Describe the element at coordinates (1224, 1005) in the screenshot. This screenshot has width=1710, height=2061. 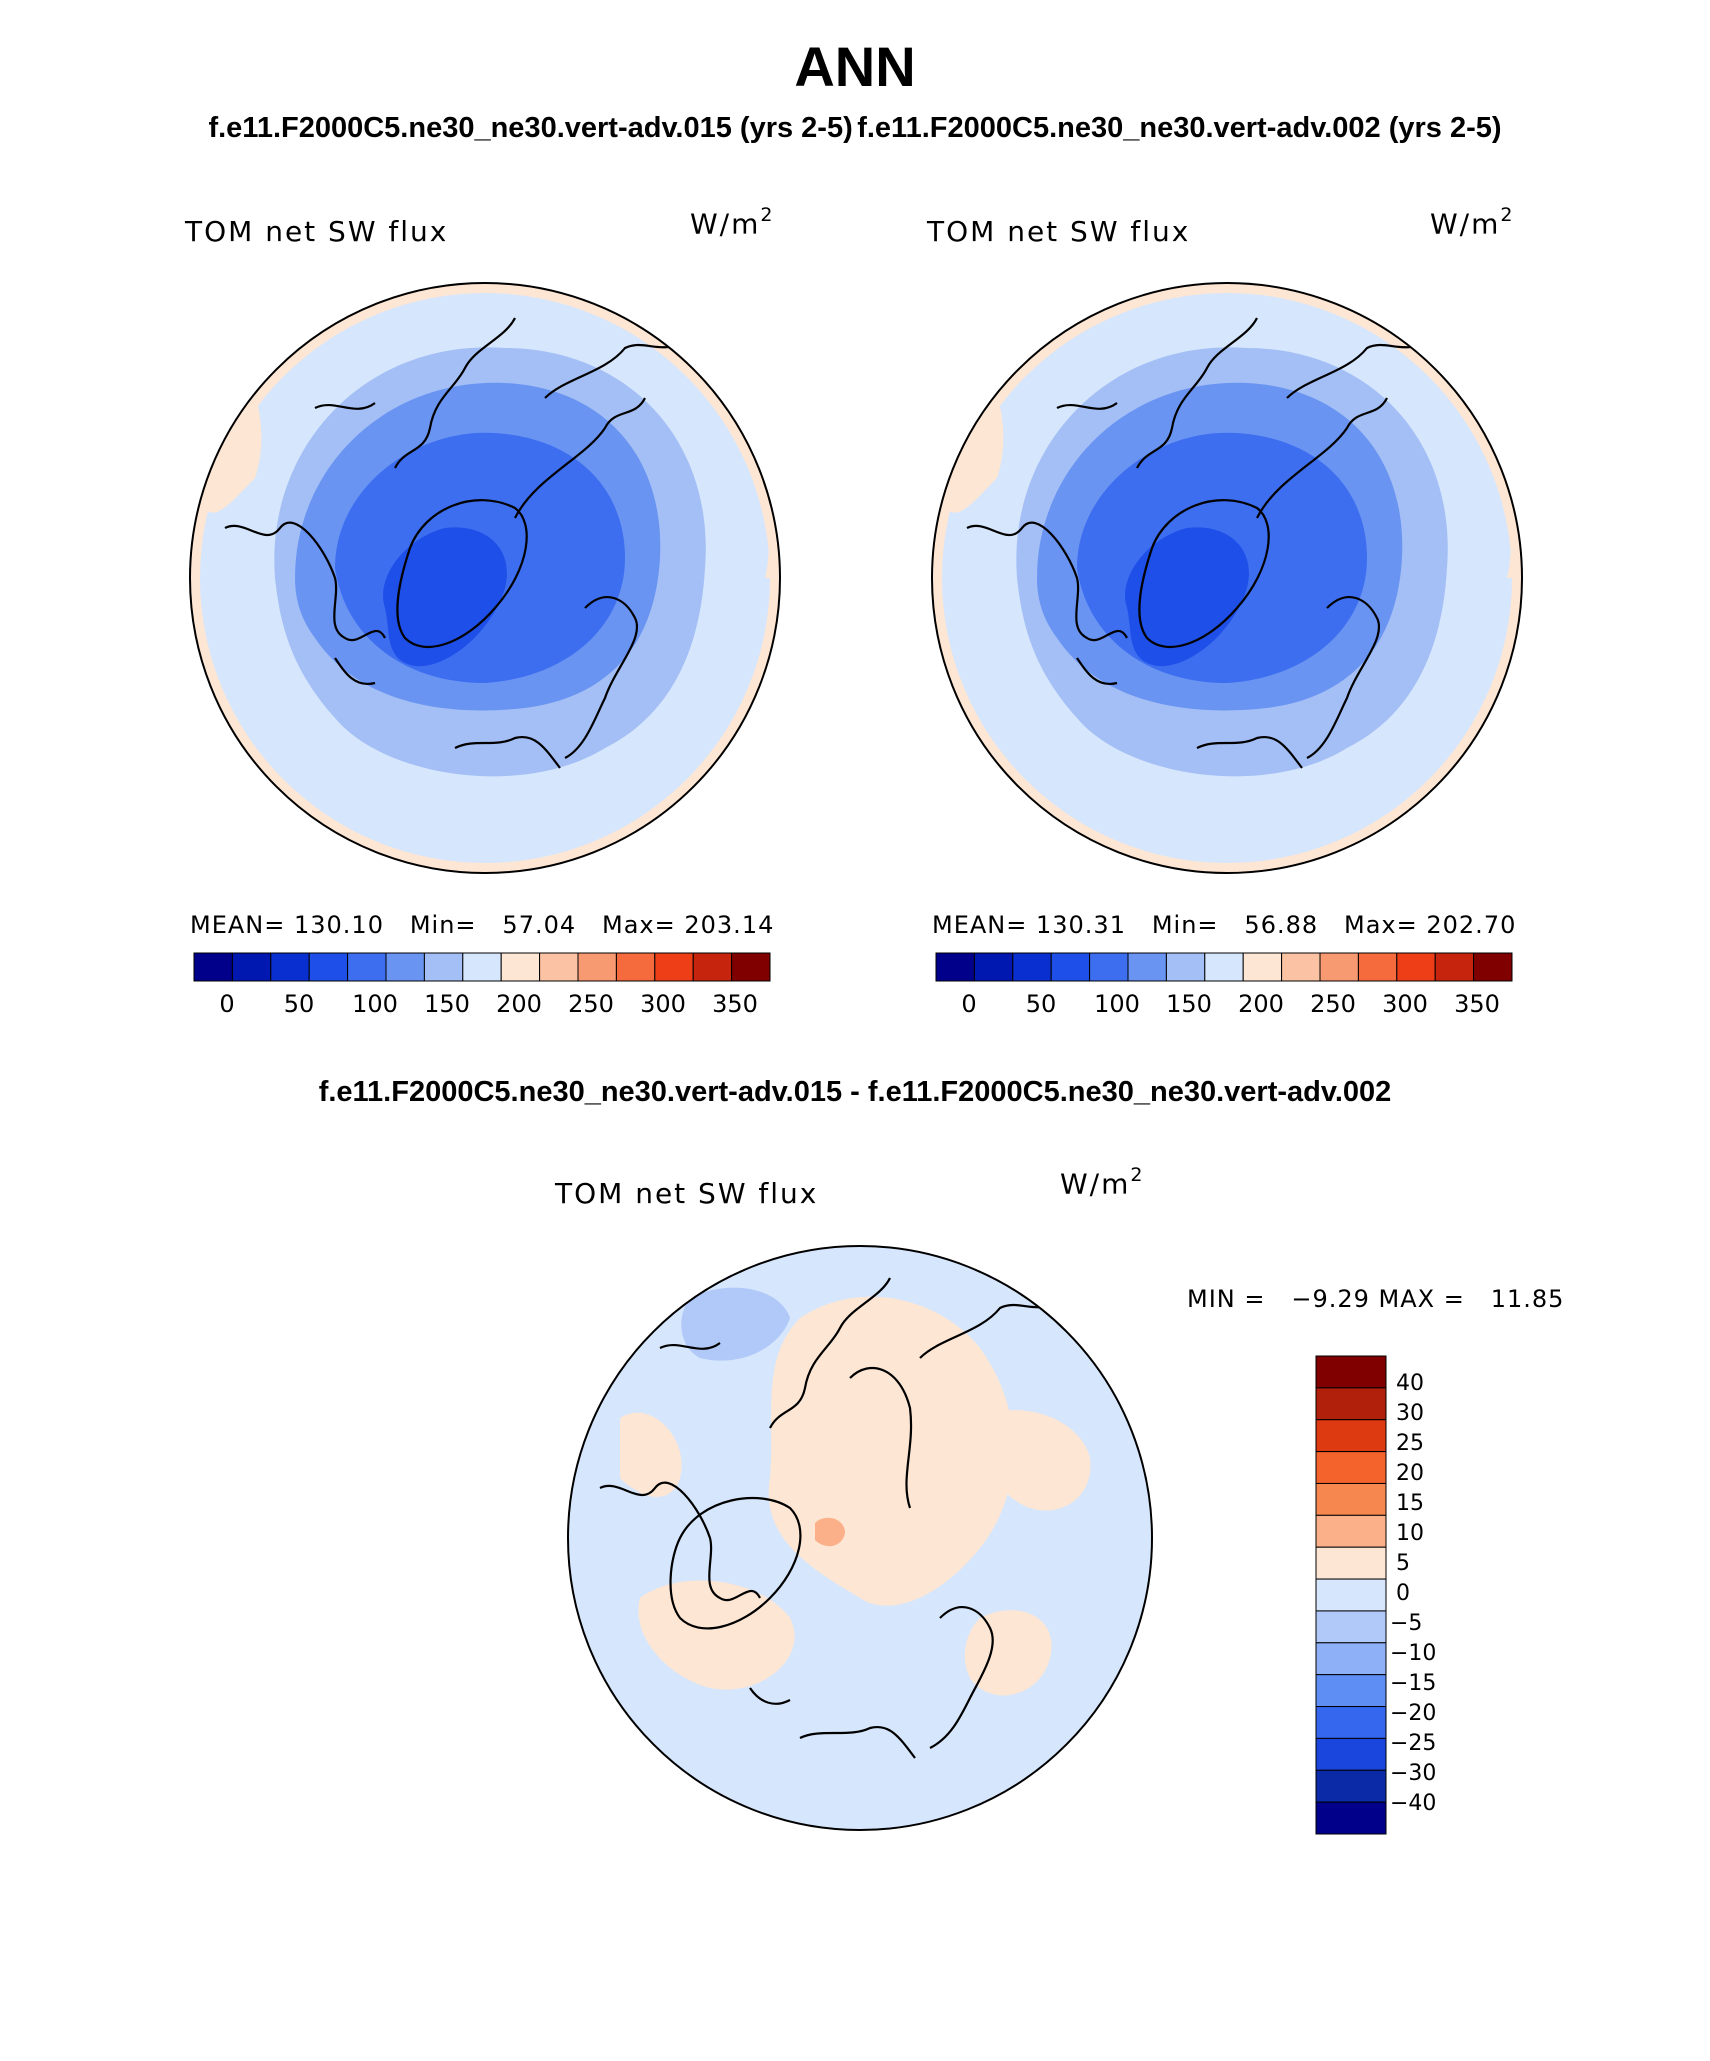
I see `panel2-colorbar-labels: 0 50 100 150 200 250 300 350` at that location.